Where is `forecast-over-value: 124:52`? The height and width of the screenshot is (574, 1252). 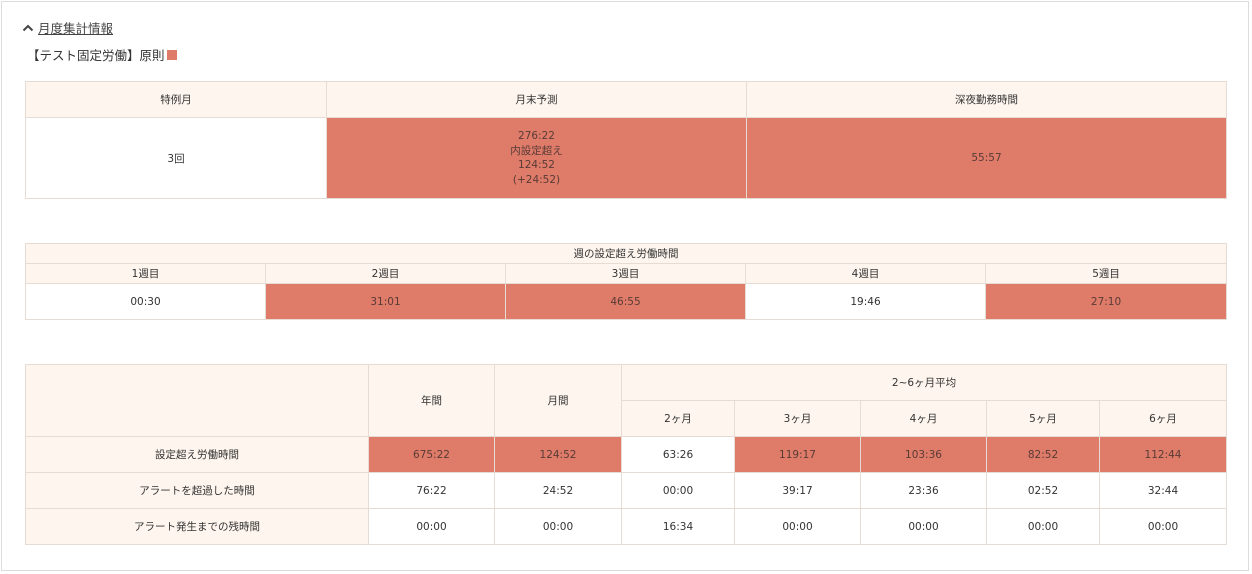 forecast-over-value: 124:52 is located at coordinates (536, 165).